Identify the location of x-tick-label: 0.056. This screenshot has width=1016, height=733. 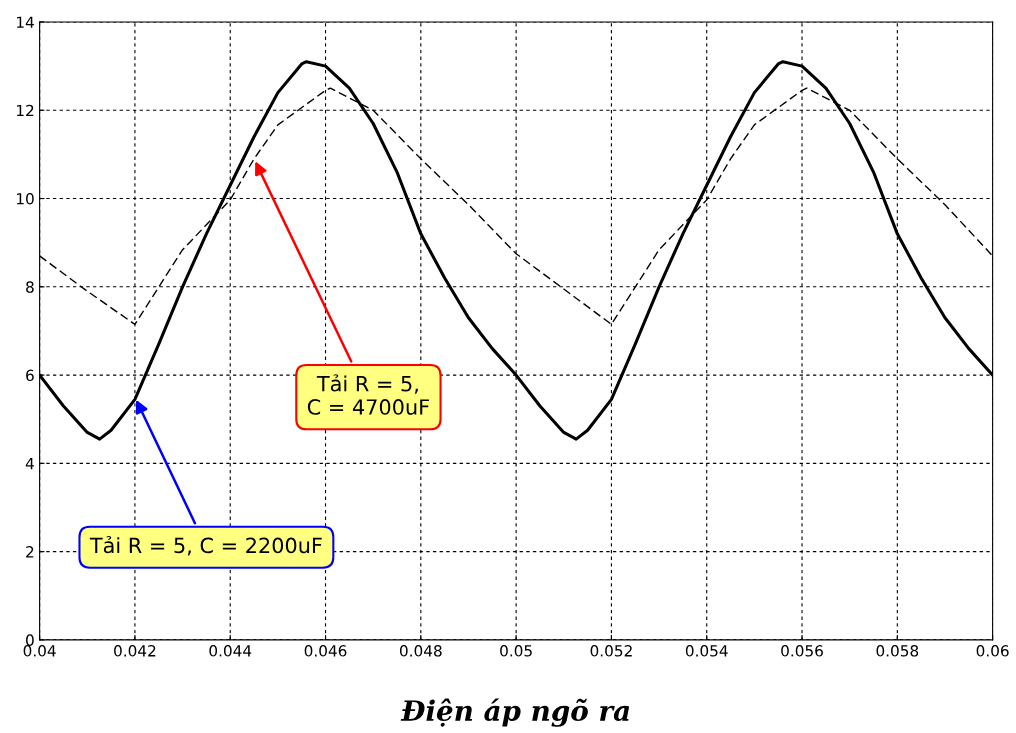
(802, 651).